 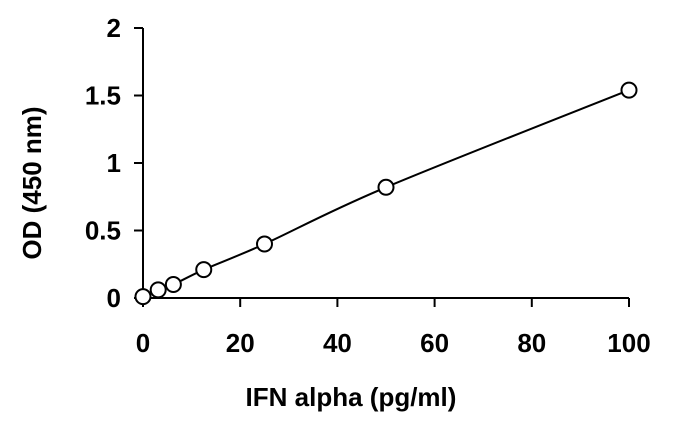 What do you see at coordinates (628, 343) in the screenshot?
I see `x-tick-label: 100` at bounding box center [628, 343].